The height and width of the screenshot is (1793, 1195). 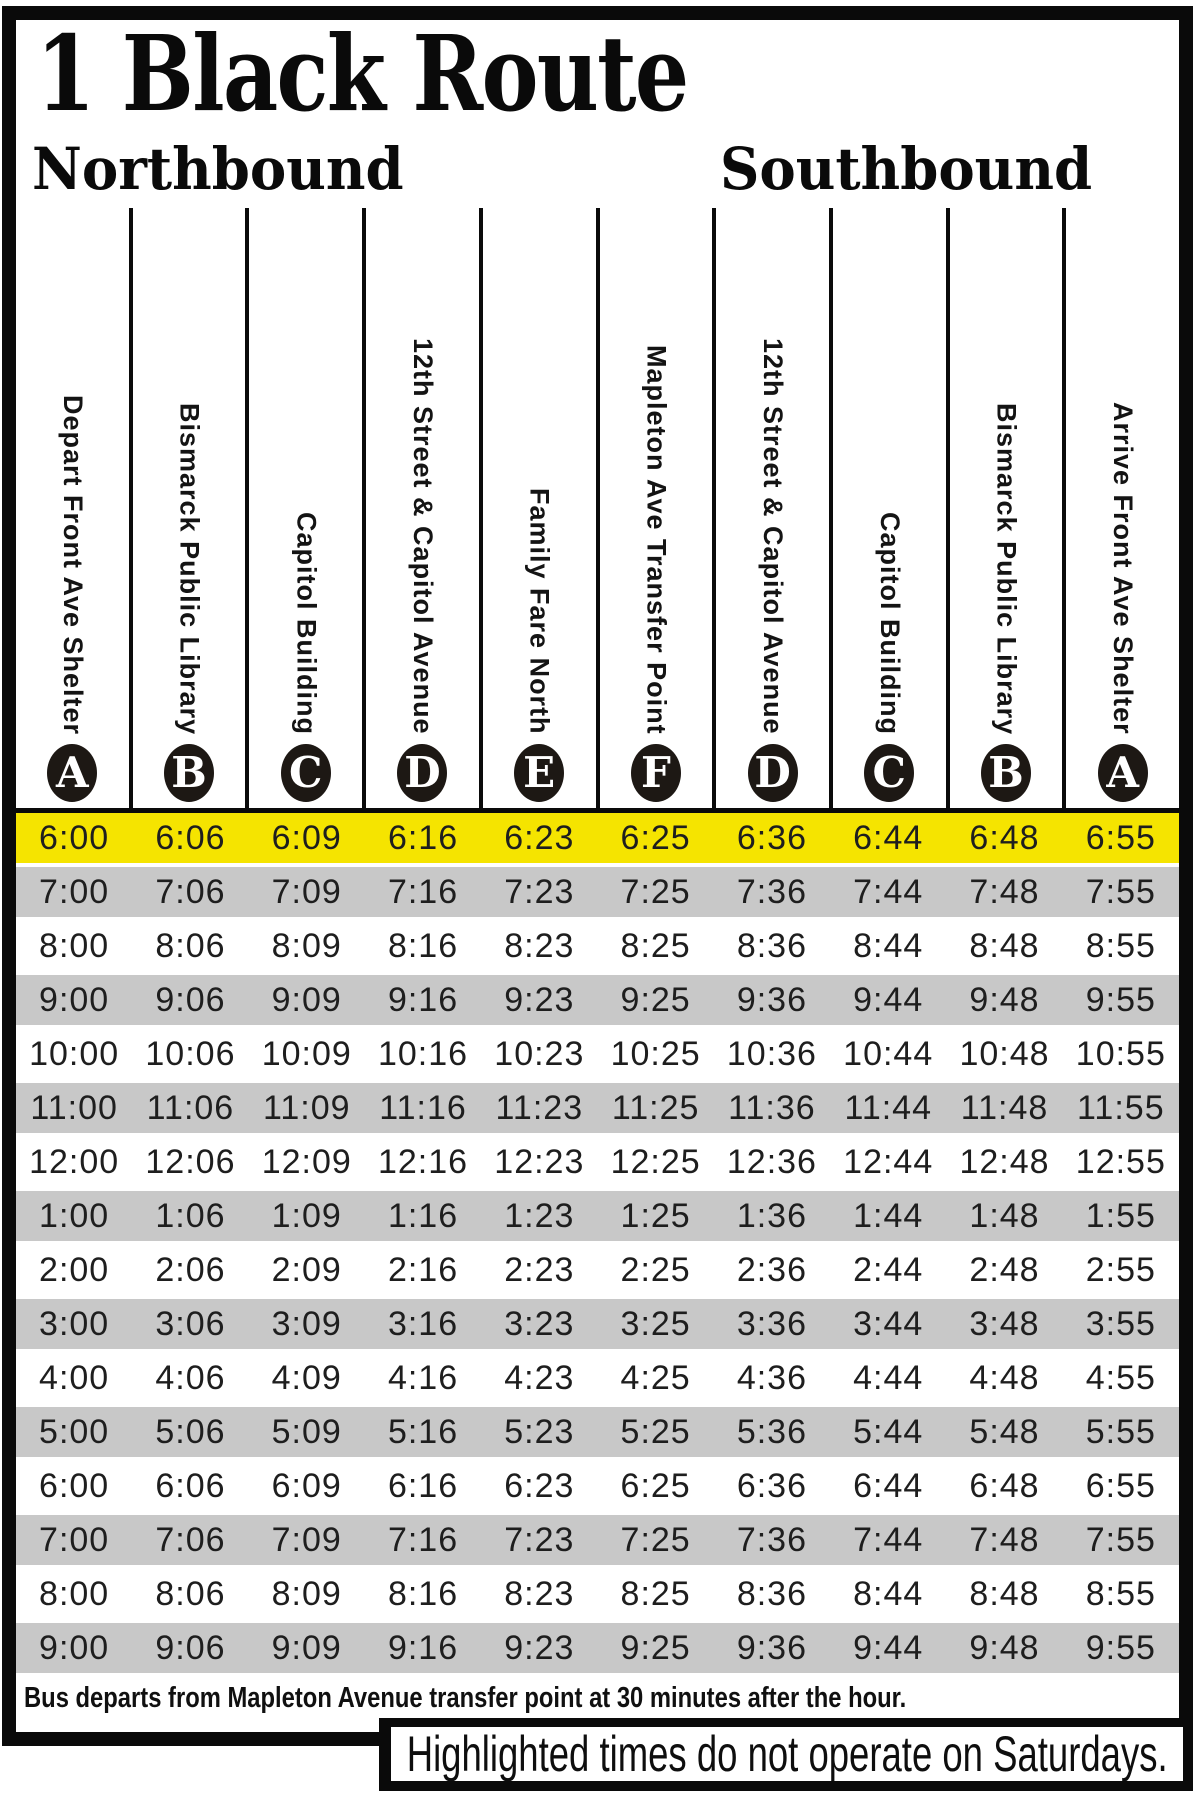 I want to click on stop-label: Depart Front Ave Shelter, so click(x=72, y=564).